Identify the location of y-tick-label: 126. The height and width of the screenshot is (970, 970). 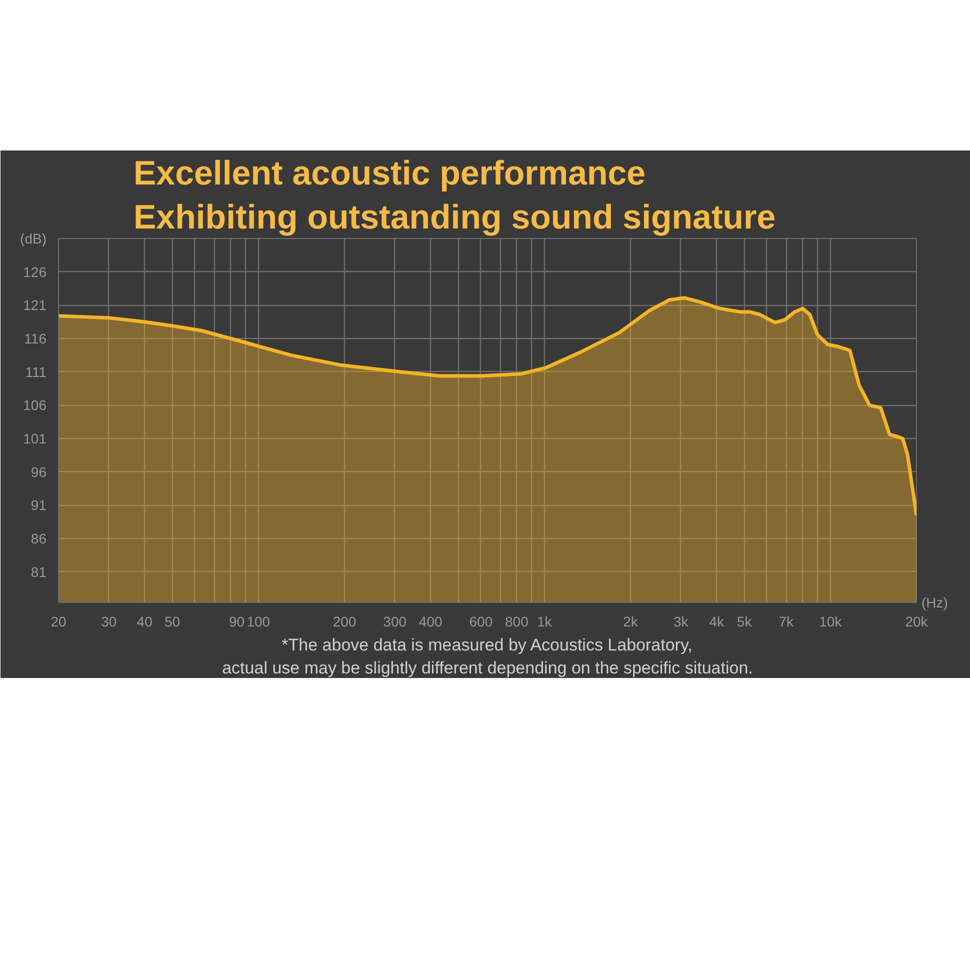
(35, 272).